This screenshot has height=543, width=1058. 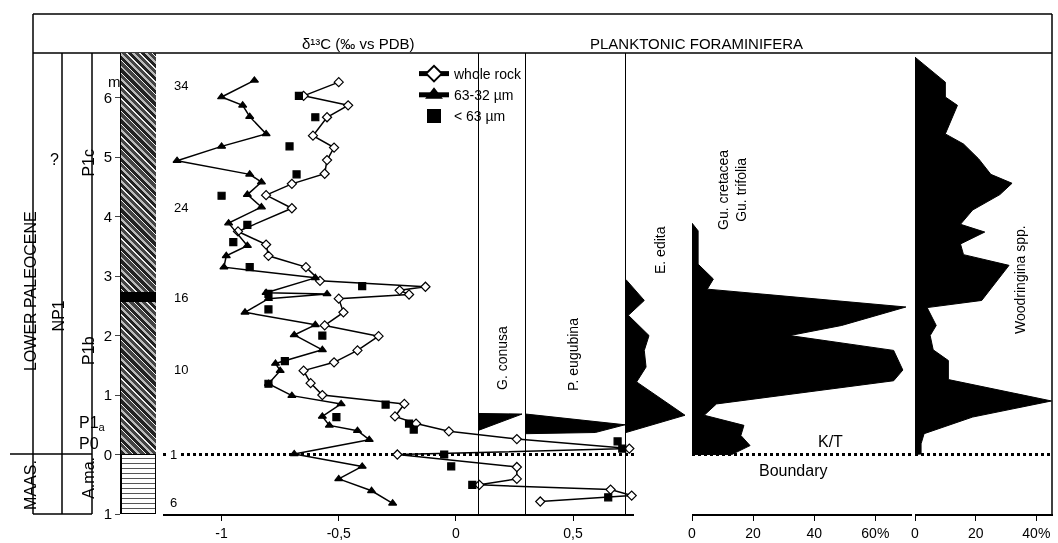 I want to click on y-tick-label: 4, so click(x=107, y=216).